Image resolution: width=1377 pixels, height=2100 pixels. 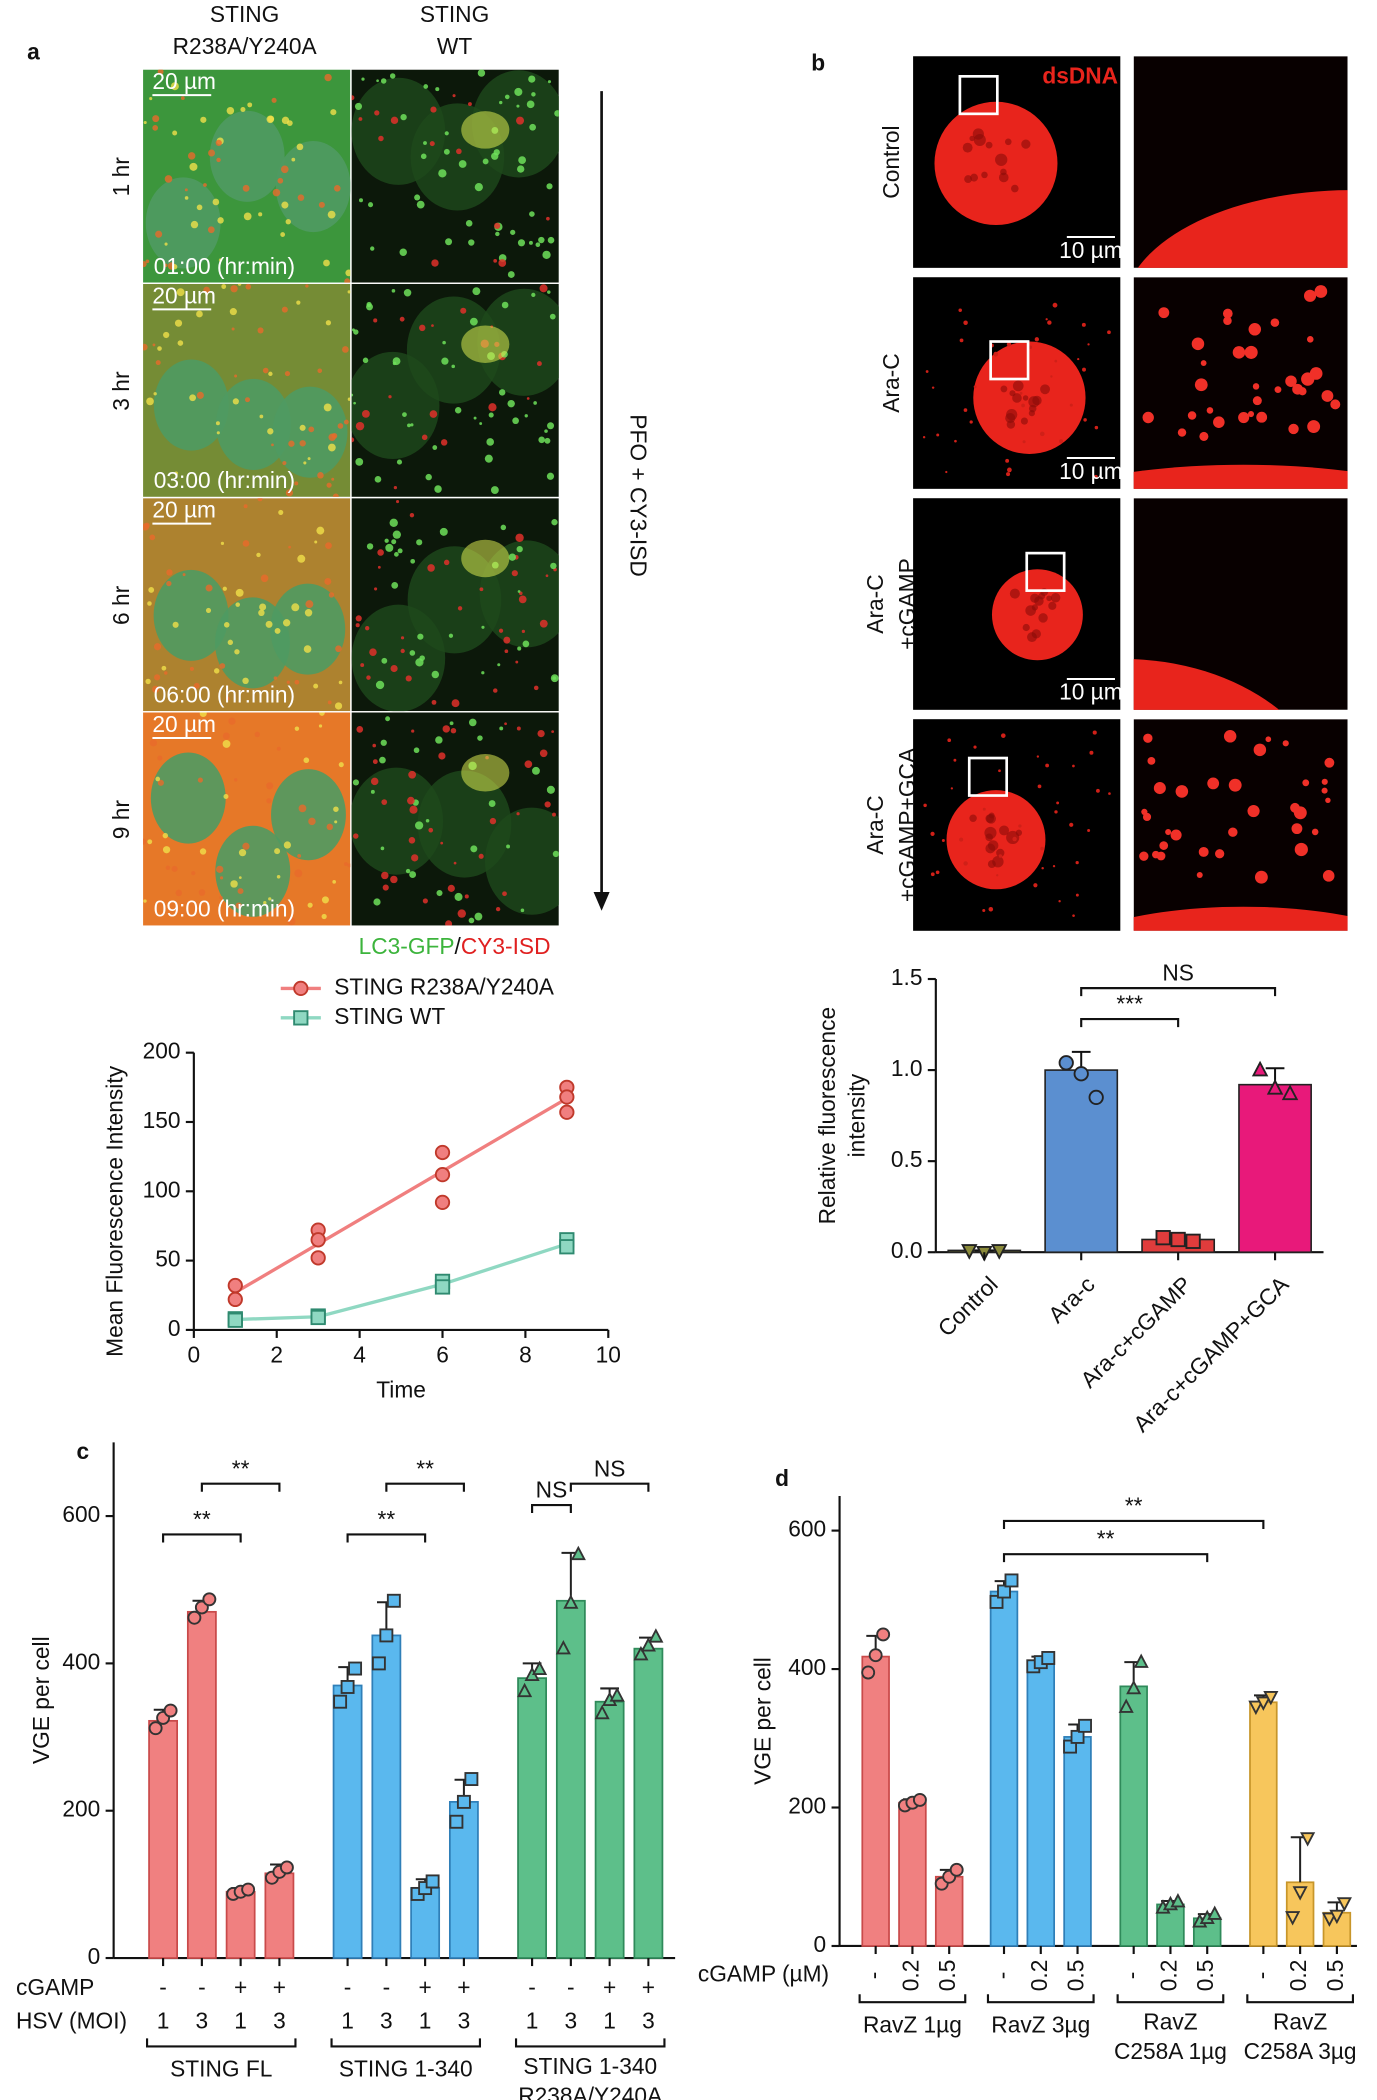 What do you see at coordinates (1240, 476) in the screenshot?
I see `nucleus-edge` at bounding box center [1240, 476].